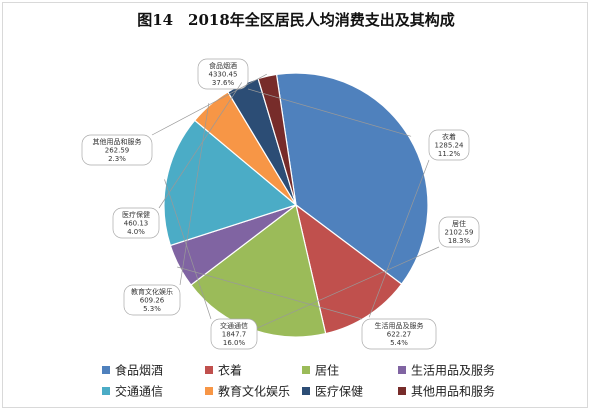 This screenshot has width=592, height=412. I want to click on callout-percent-1: 11.2%, so click(449, 154).